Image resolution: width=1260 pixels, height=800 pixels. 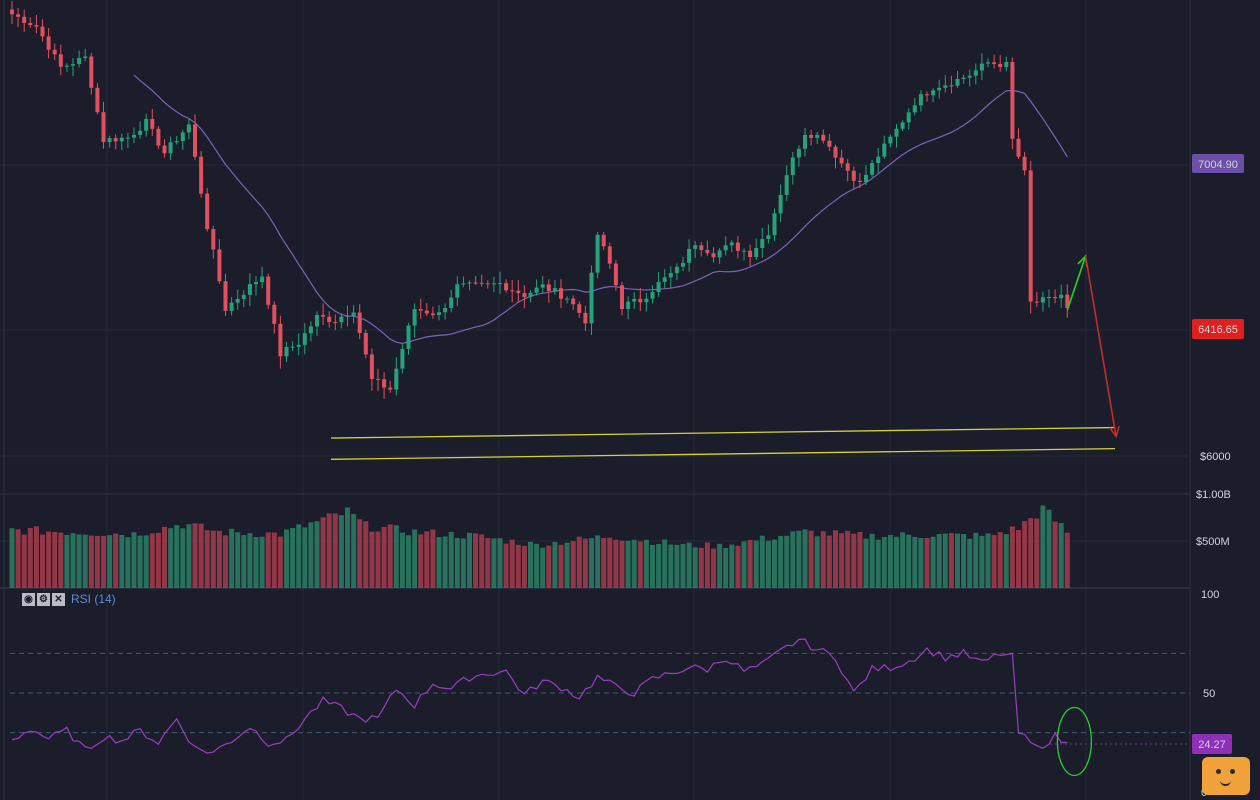 What do you see at coordinates (93, 599) in the screenshot?
I see `rsi-title: RSI (14)` at bounding box center [93, 599].